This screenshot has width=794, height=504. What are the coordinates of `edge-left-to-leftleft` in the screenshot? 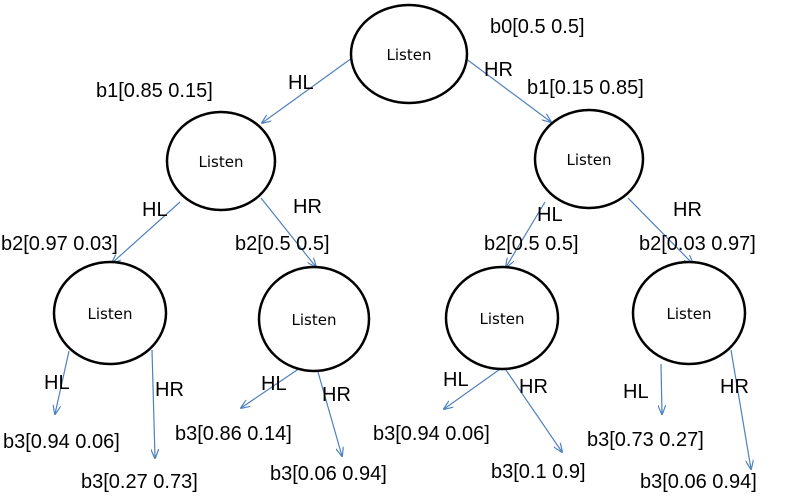 It's located at (146, 232).